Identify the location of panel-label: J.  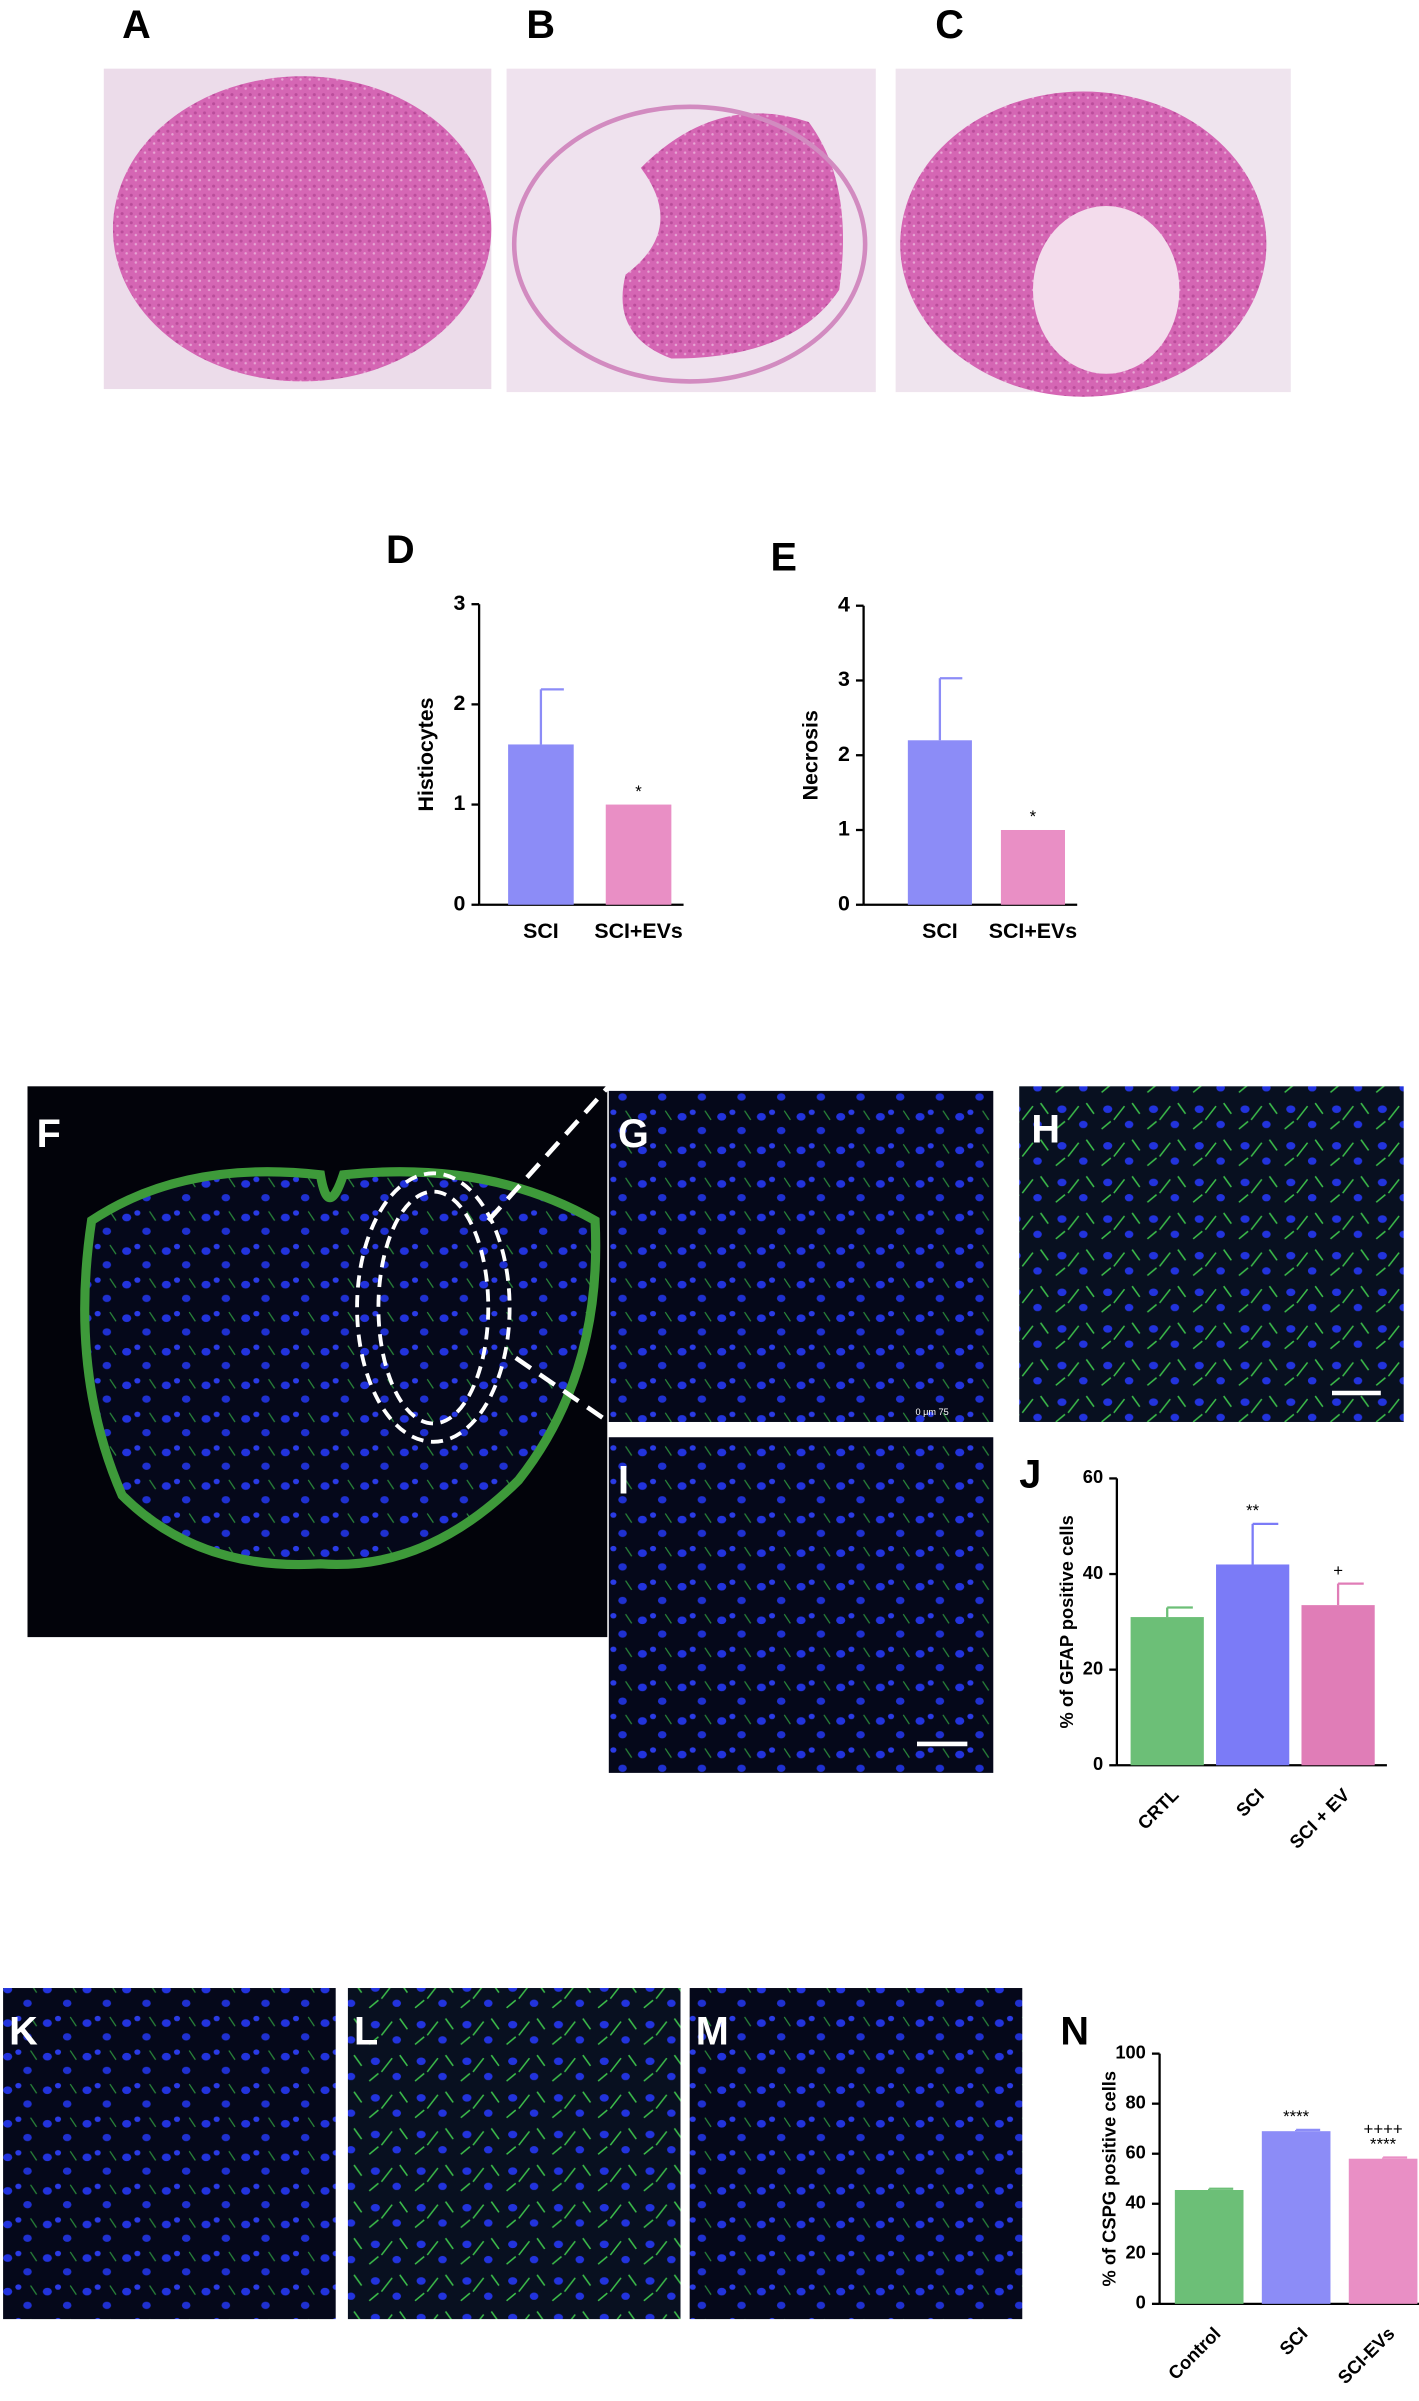
(1030, 1474).